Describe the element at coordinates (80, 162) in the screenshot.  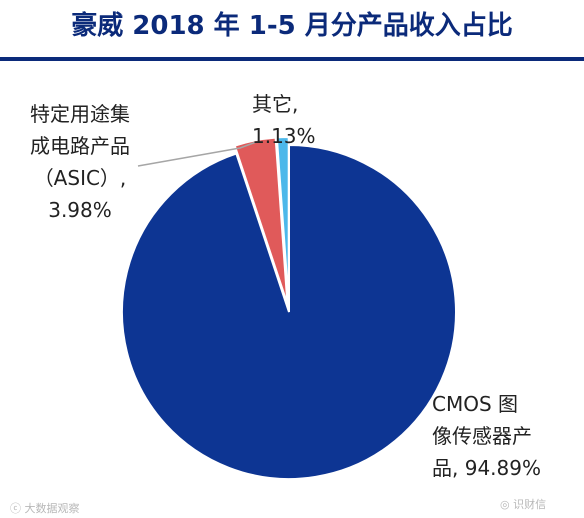
I see `asic-slice-label: 特定用途集 成电路产品 （ASIC）, 3.98%` at that location.